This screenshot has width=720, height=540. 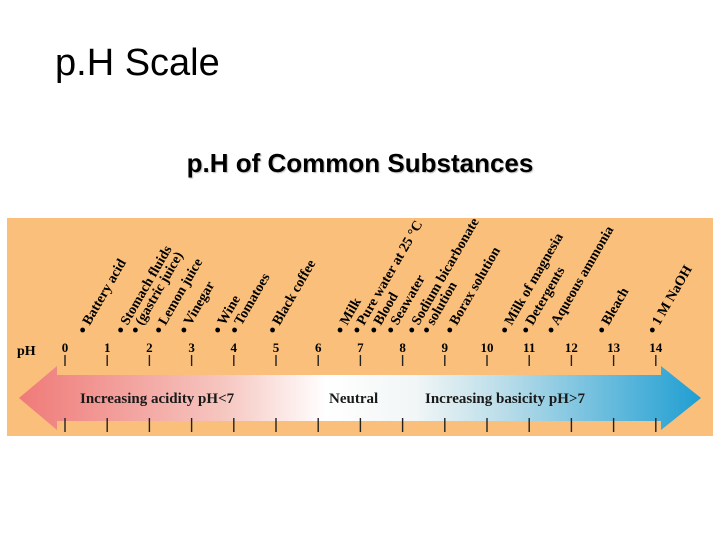 I want to click on substance-label: 1 M NaOH, so click(x=672, y=298).